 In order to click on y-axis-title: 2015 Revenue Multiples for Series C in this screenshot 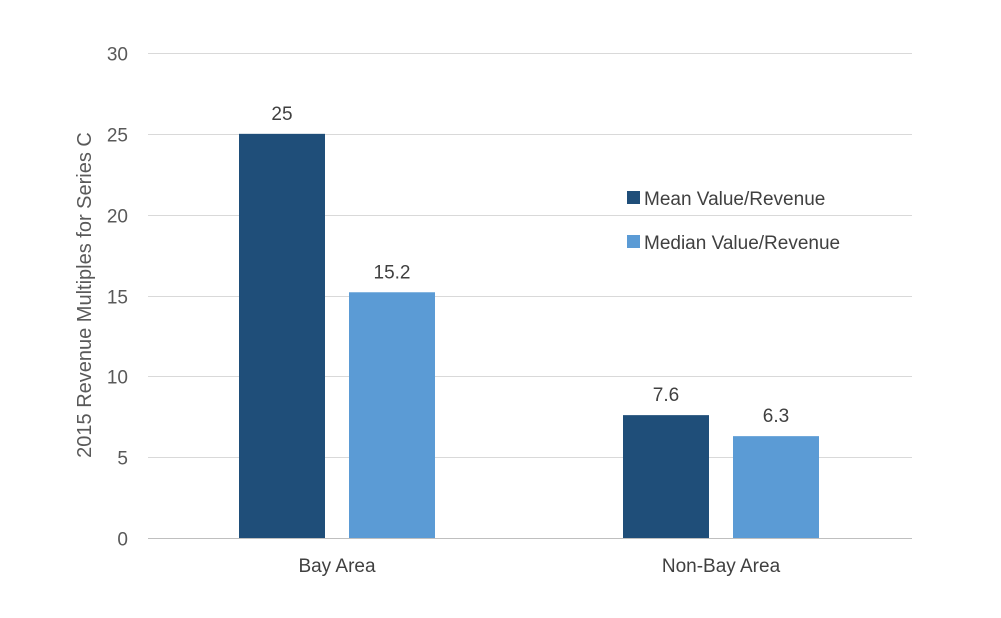, I will do `click(85, 295)`.